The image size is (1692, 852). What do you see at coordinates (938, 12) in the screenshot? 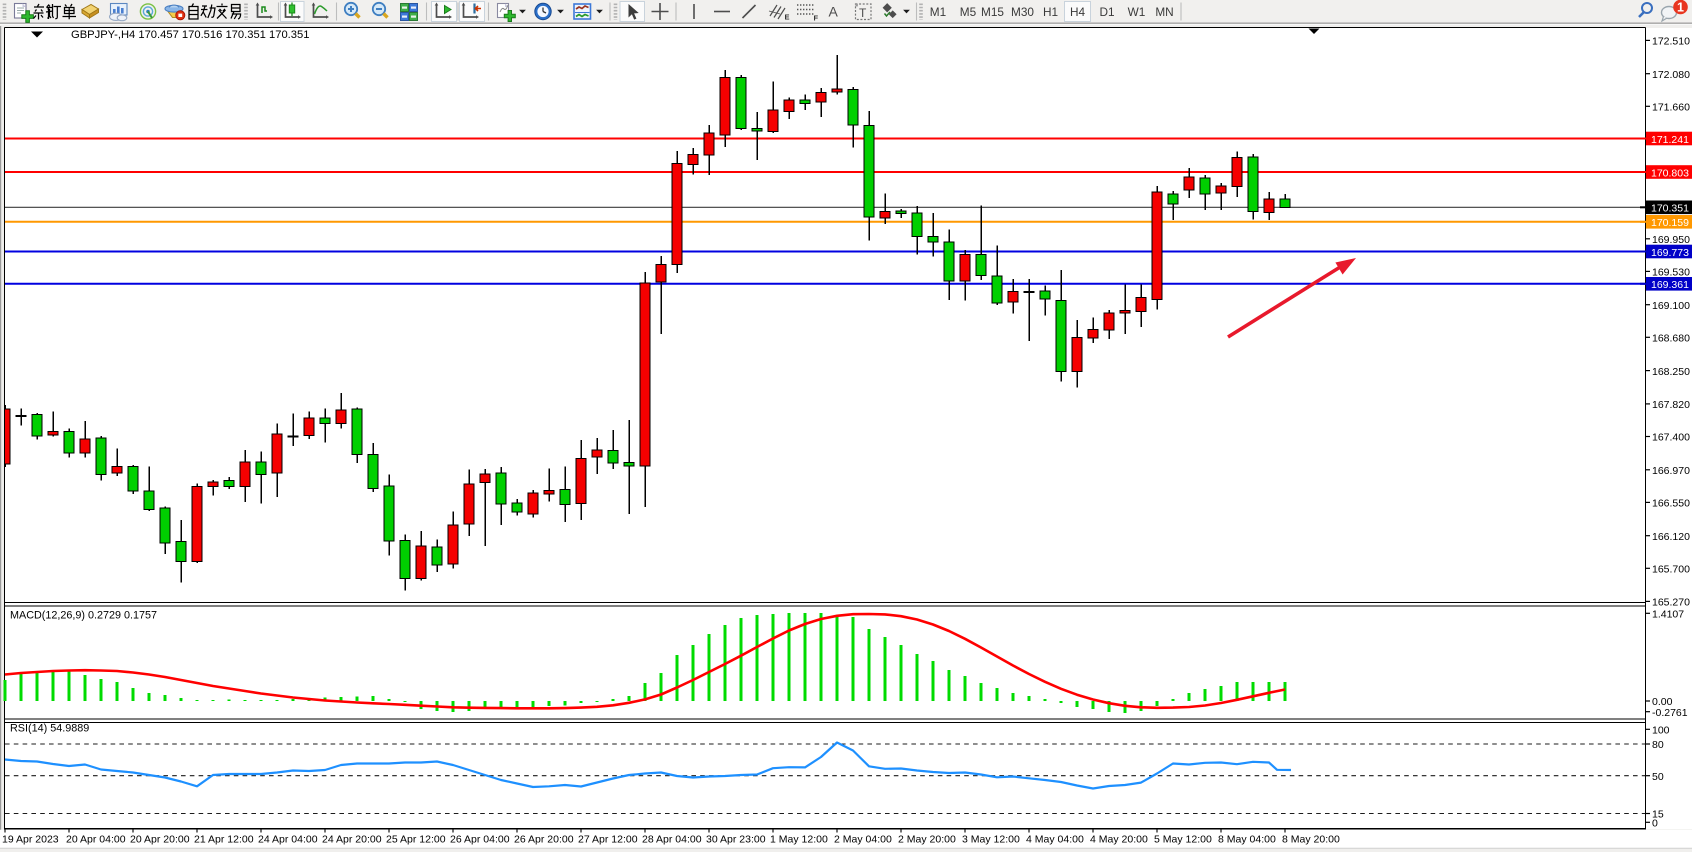
I see `svg-text: M1` at bounding box center [938, 12].